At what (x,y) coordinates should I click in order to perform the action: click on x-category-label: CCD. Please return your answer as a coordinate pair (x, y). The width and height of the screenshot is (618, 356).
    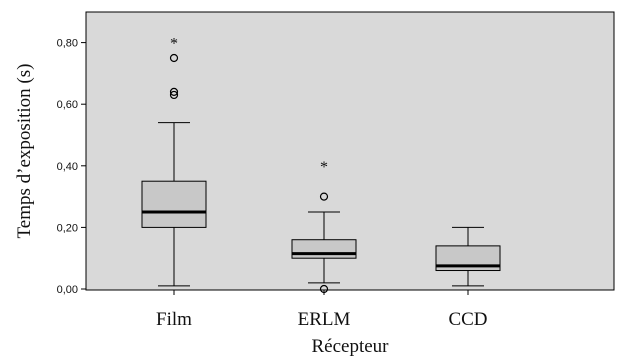
    Looking at the image, I should click on (467, 319).